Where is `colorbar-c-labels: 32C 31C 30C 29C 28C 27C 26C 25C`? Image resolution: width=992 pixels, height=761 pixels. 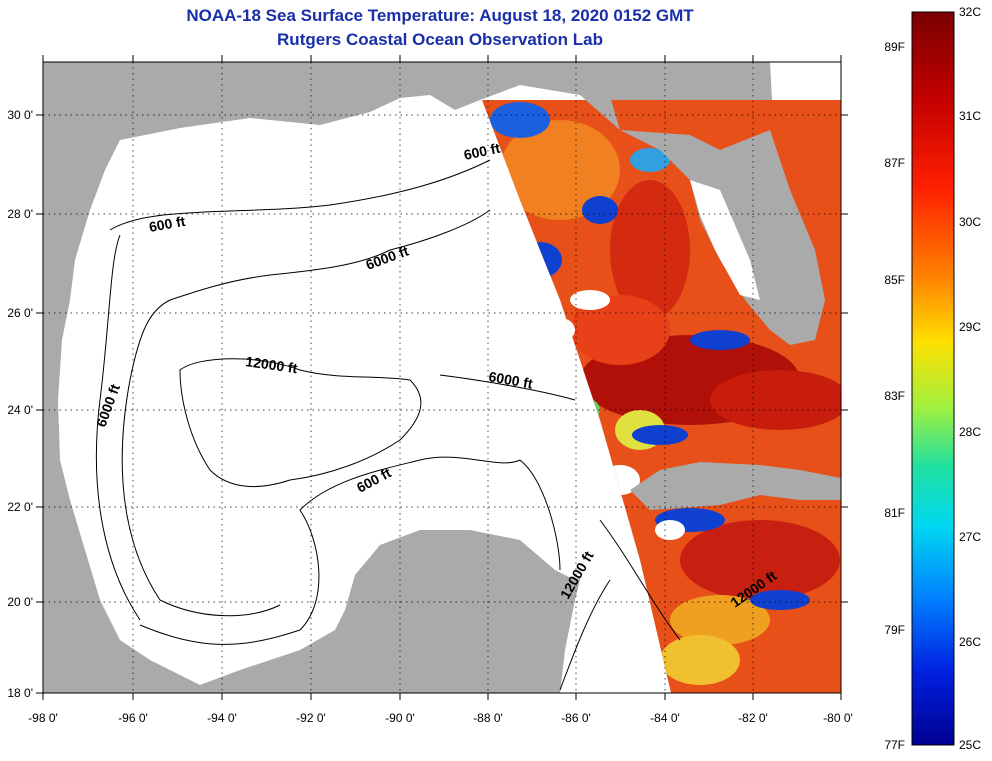 colorbar-c-labels: 32C 31C 30C 29C 28C 27C 26C 25C is located at coordinates (970, 378).